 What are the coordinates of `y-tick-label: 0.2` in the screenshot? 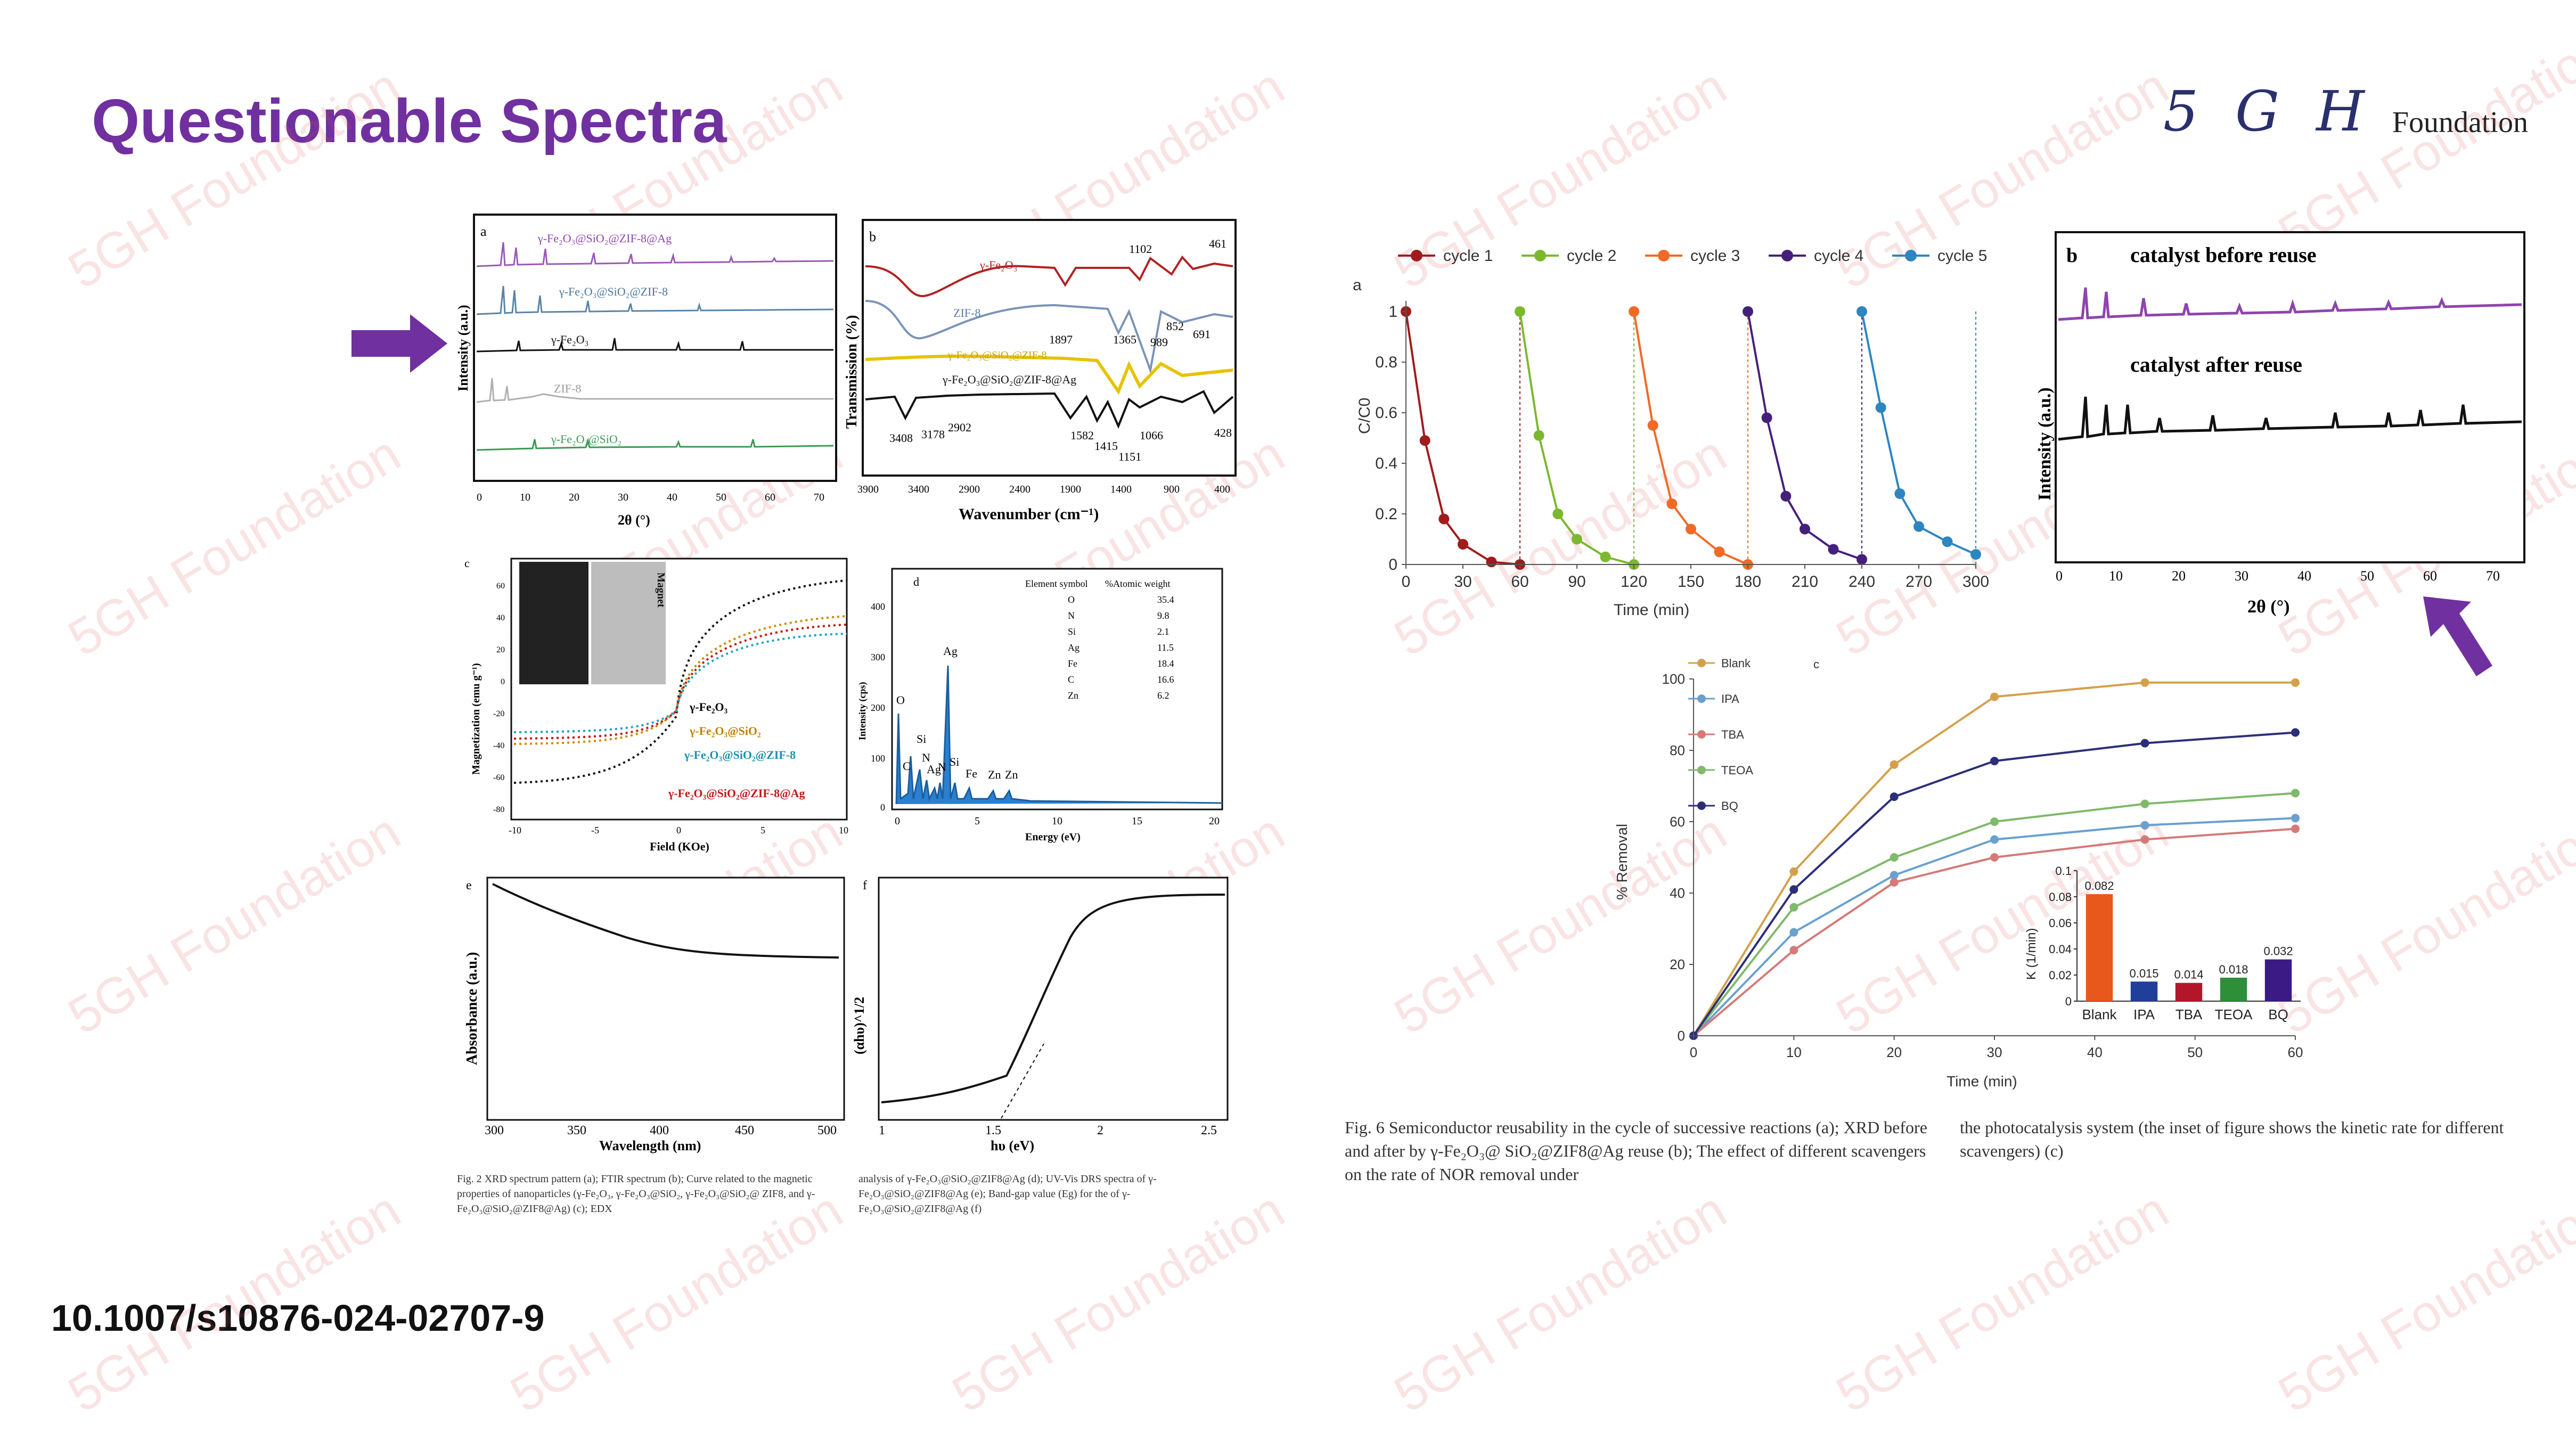 It's located at (1386, 514).